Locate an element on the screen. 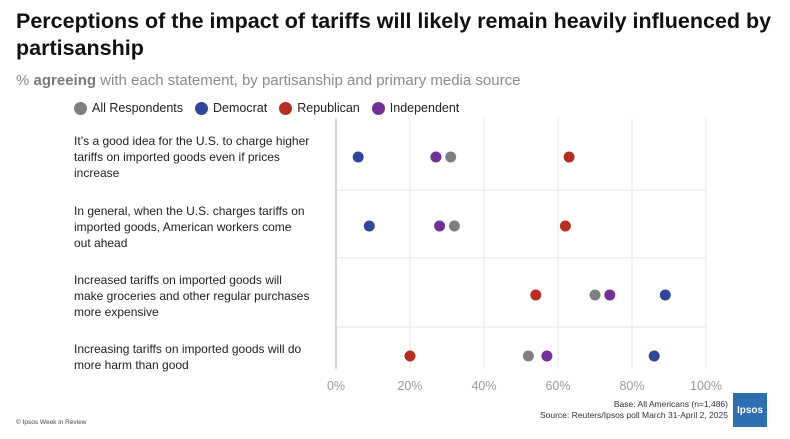 Image resolution: width=790 pixels, height=439 pixels. x-tick-label-5: 100% is located at coordinates (706, 386).